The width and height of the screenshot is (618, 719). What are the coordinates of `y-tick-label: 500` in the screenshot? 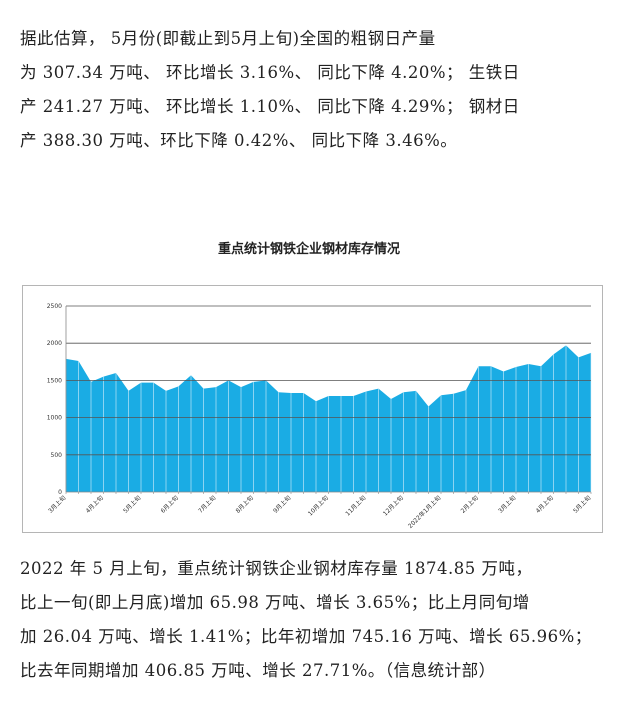 It's located at (57, 455).